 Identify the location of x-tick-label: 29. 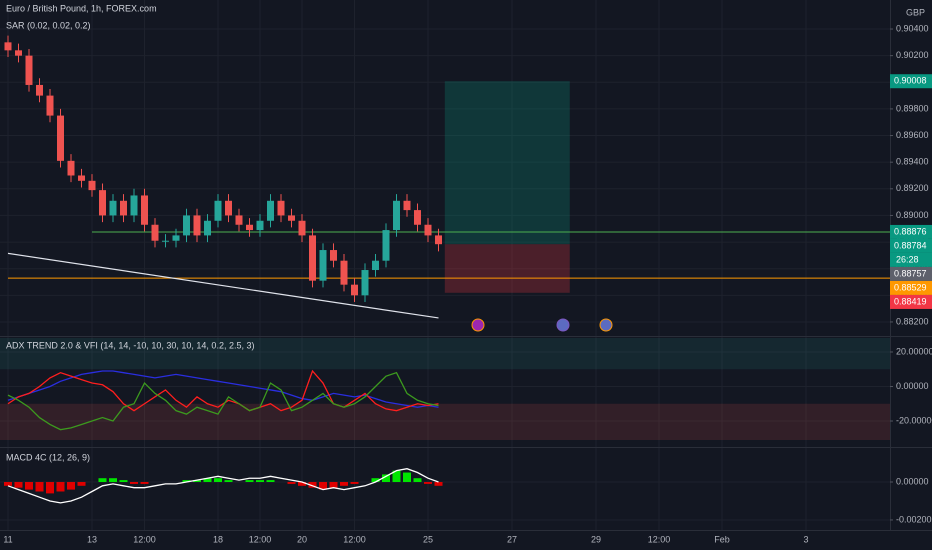
(596, 539).